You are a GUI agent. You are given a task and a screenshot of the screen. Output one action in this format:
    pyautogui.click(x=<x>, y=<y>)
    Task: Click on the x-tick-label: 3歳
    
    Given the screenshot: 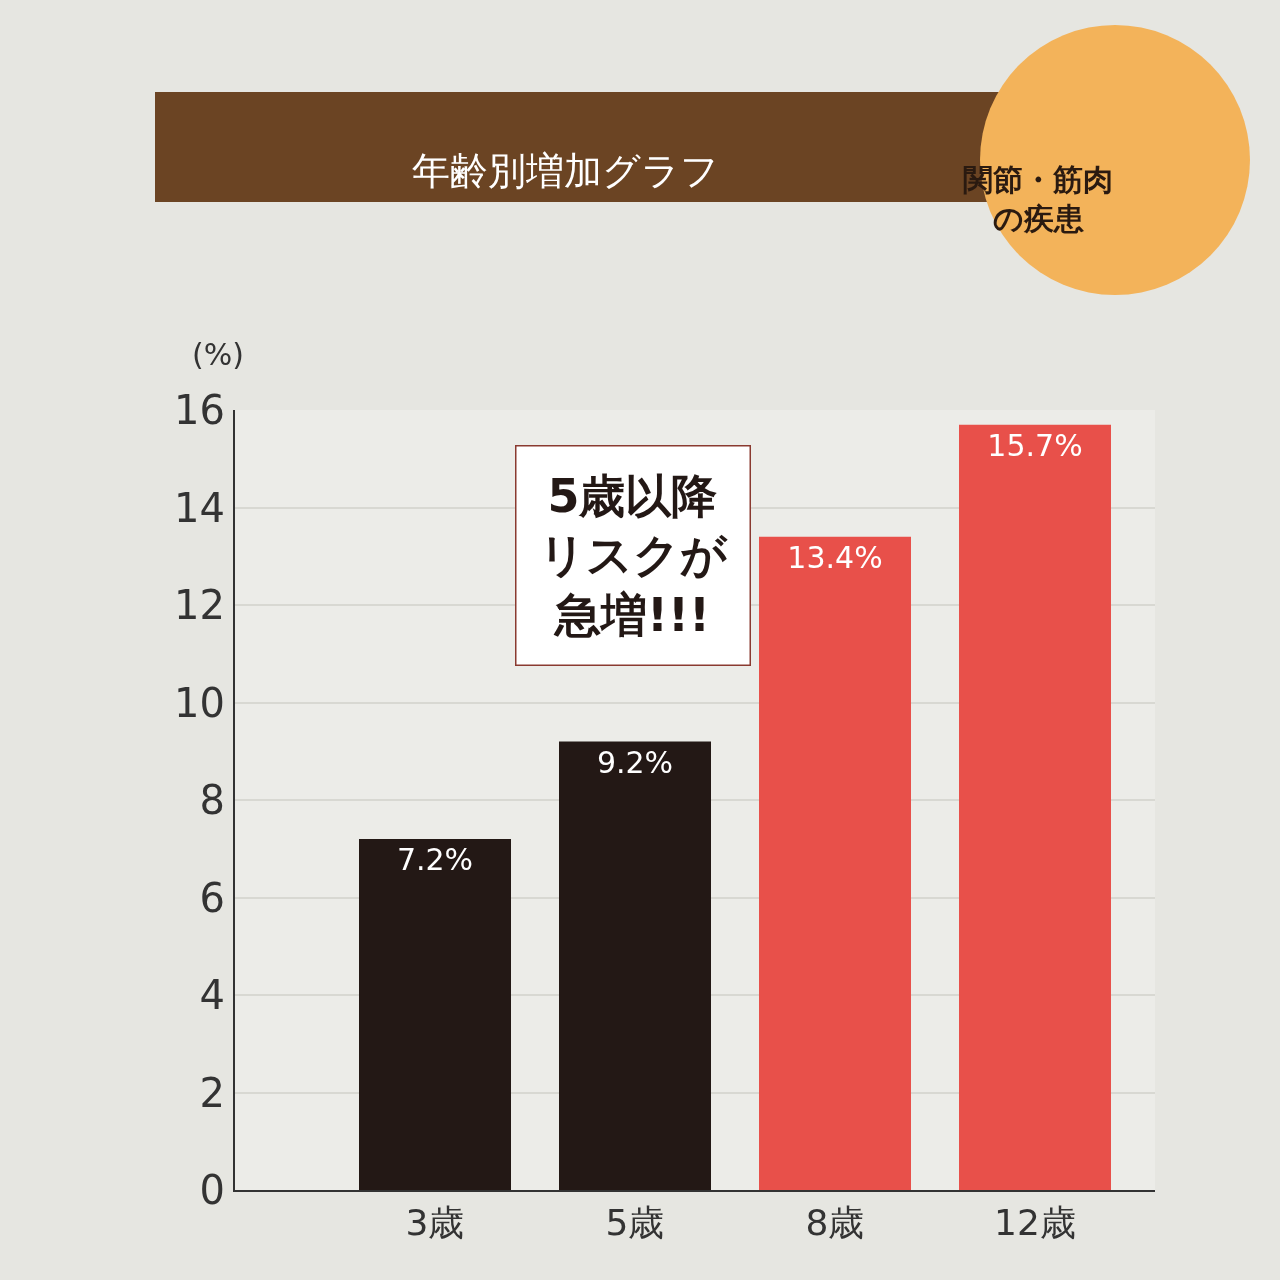 What is the action you would take?
    pyautogui.click(x=435, y=1223)
    